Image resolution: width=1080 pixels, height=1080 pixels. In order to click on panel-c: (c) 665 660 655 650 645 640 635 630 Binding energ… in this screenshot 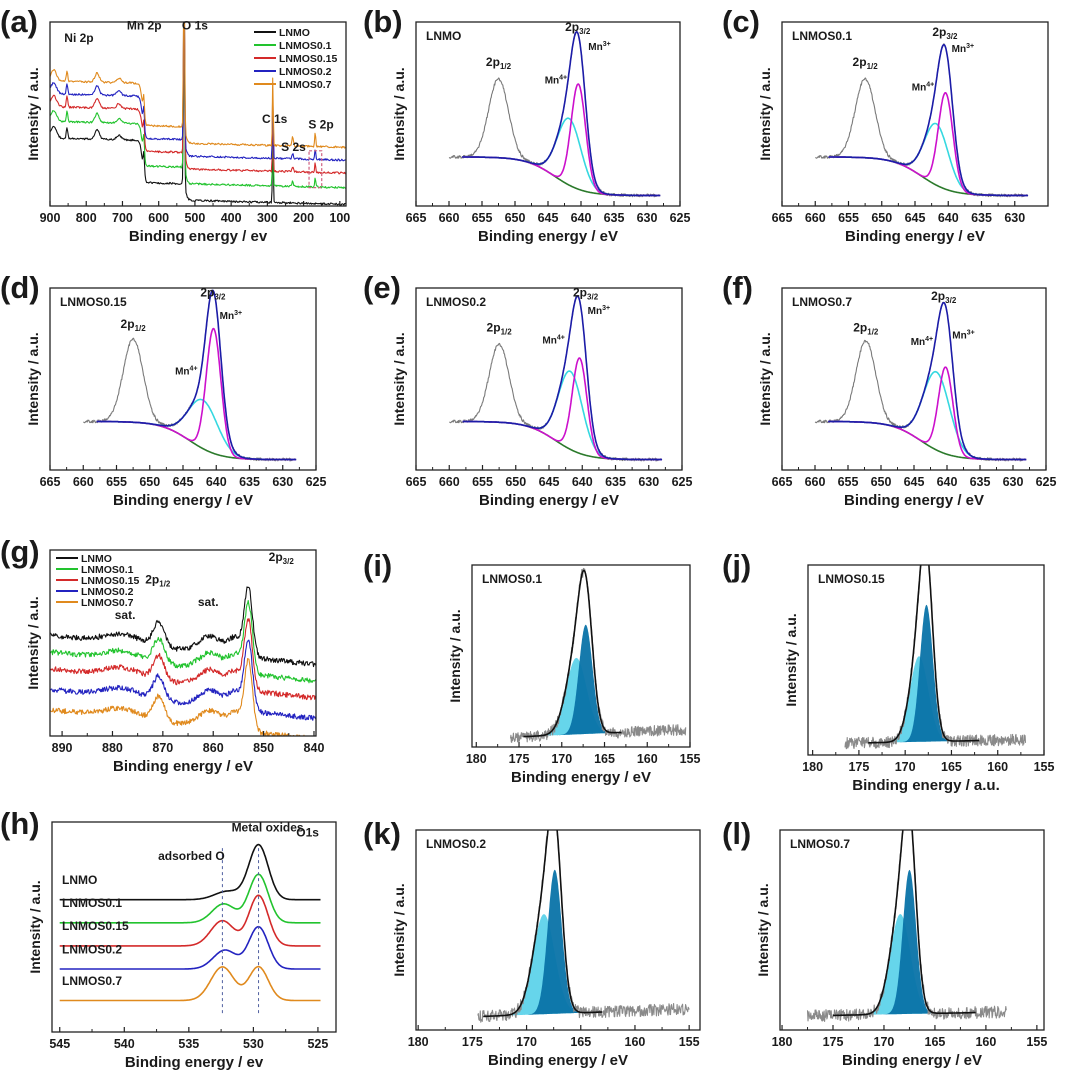, I will do `click(885, 124)`.